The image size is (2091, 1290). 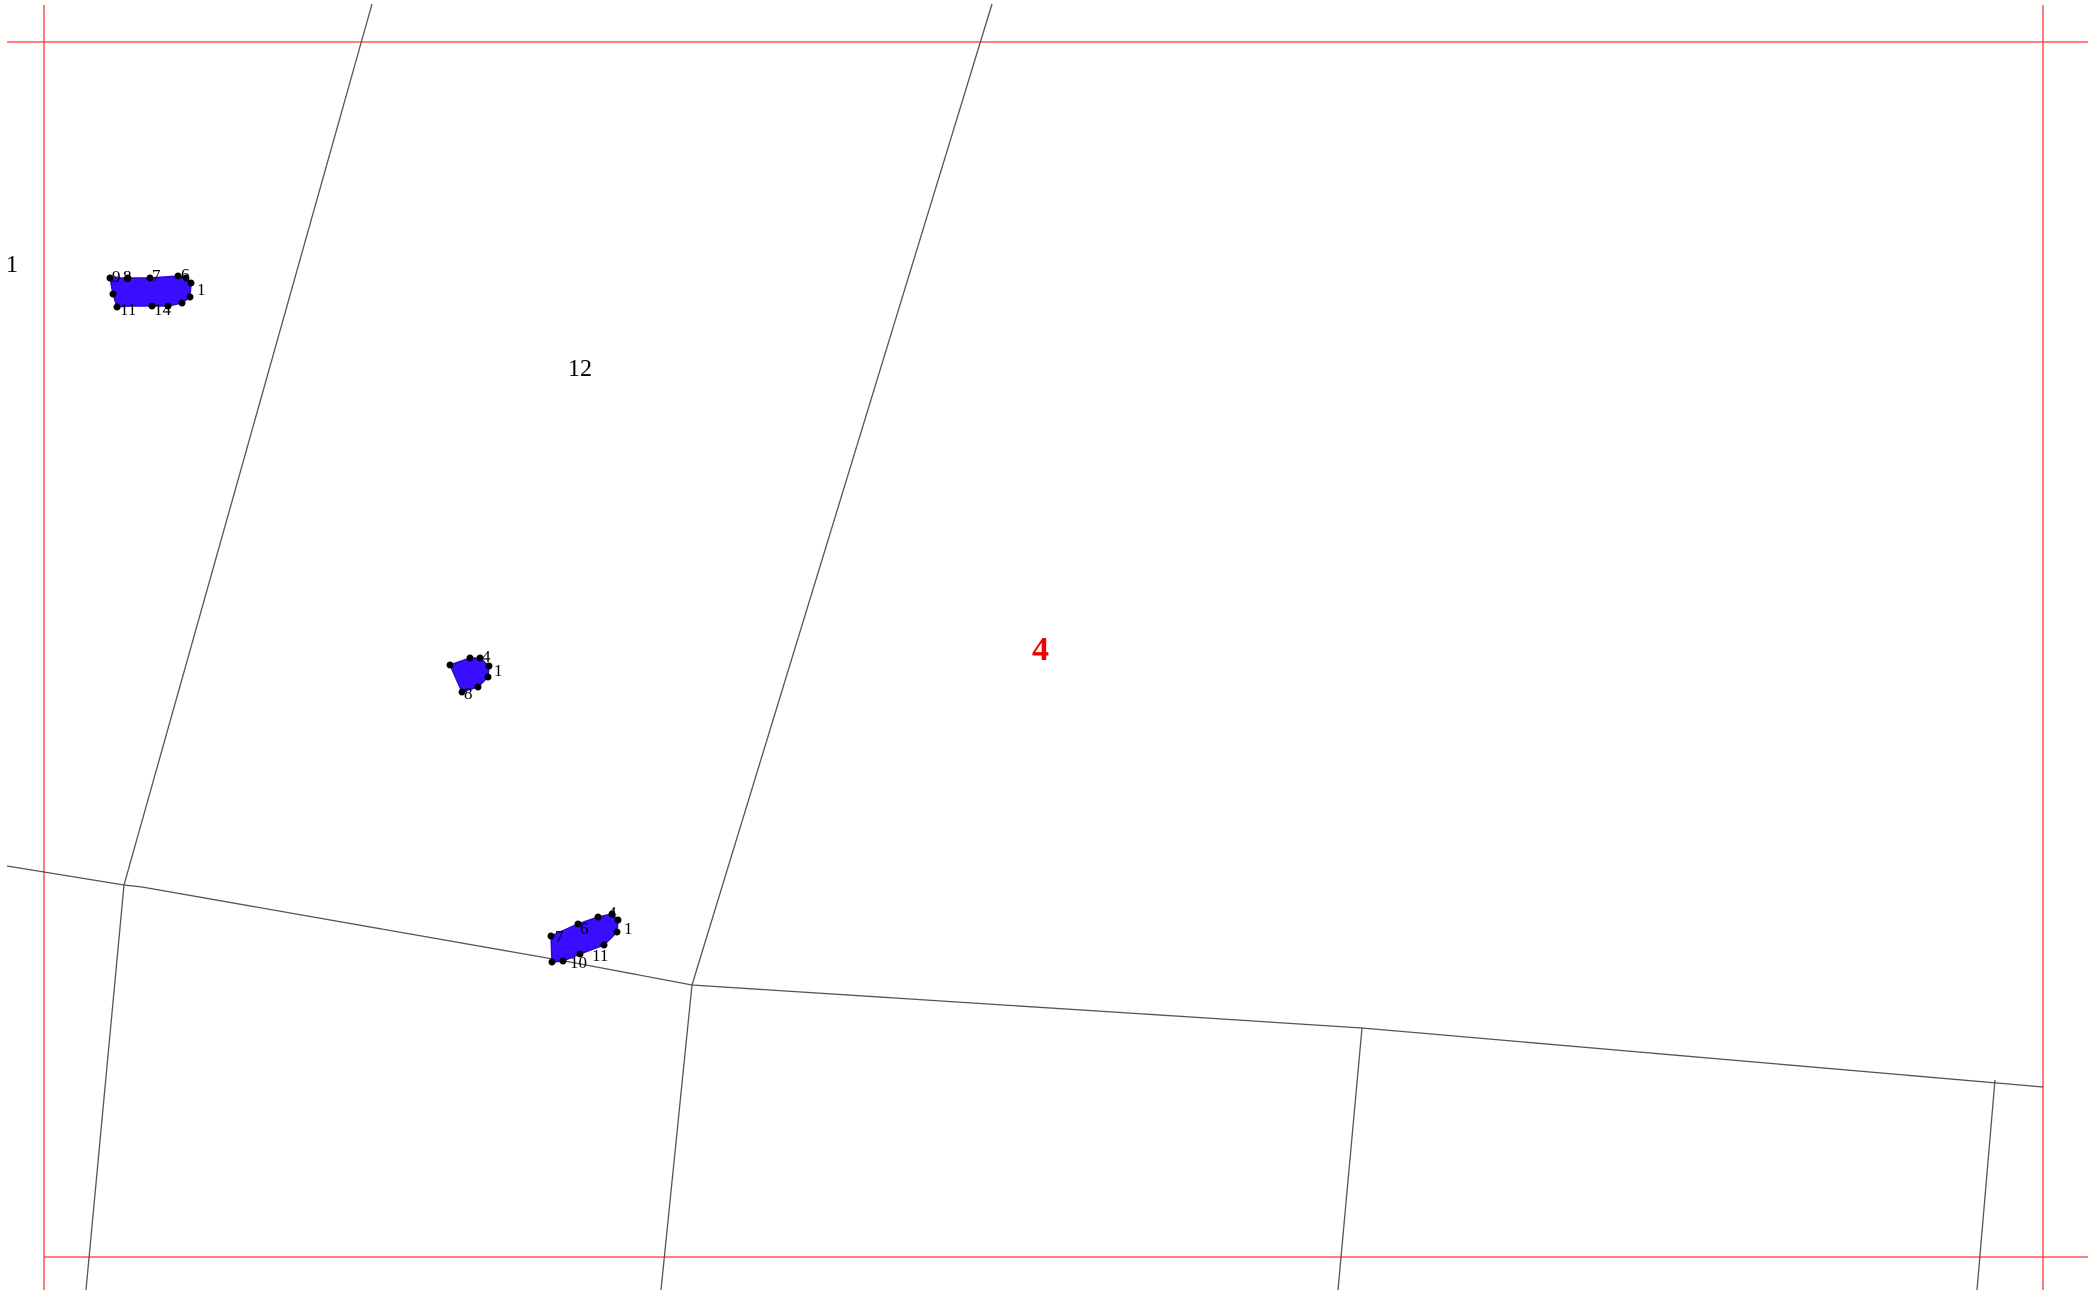 I want to click on sheet-number-label: 4, so click(x=1040, y=649).